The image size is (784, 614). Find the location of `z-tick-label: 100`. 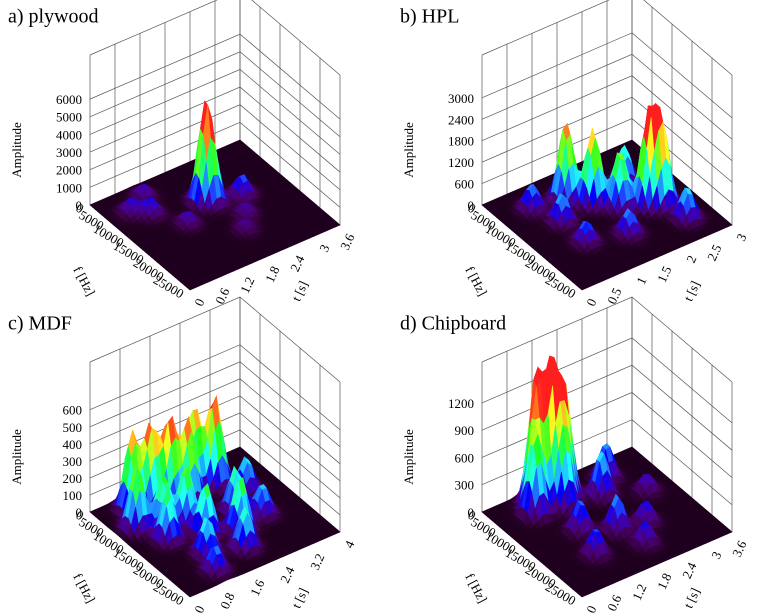

z-tick-label: 100 is located at coordinates (73, 495).